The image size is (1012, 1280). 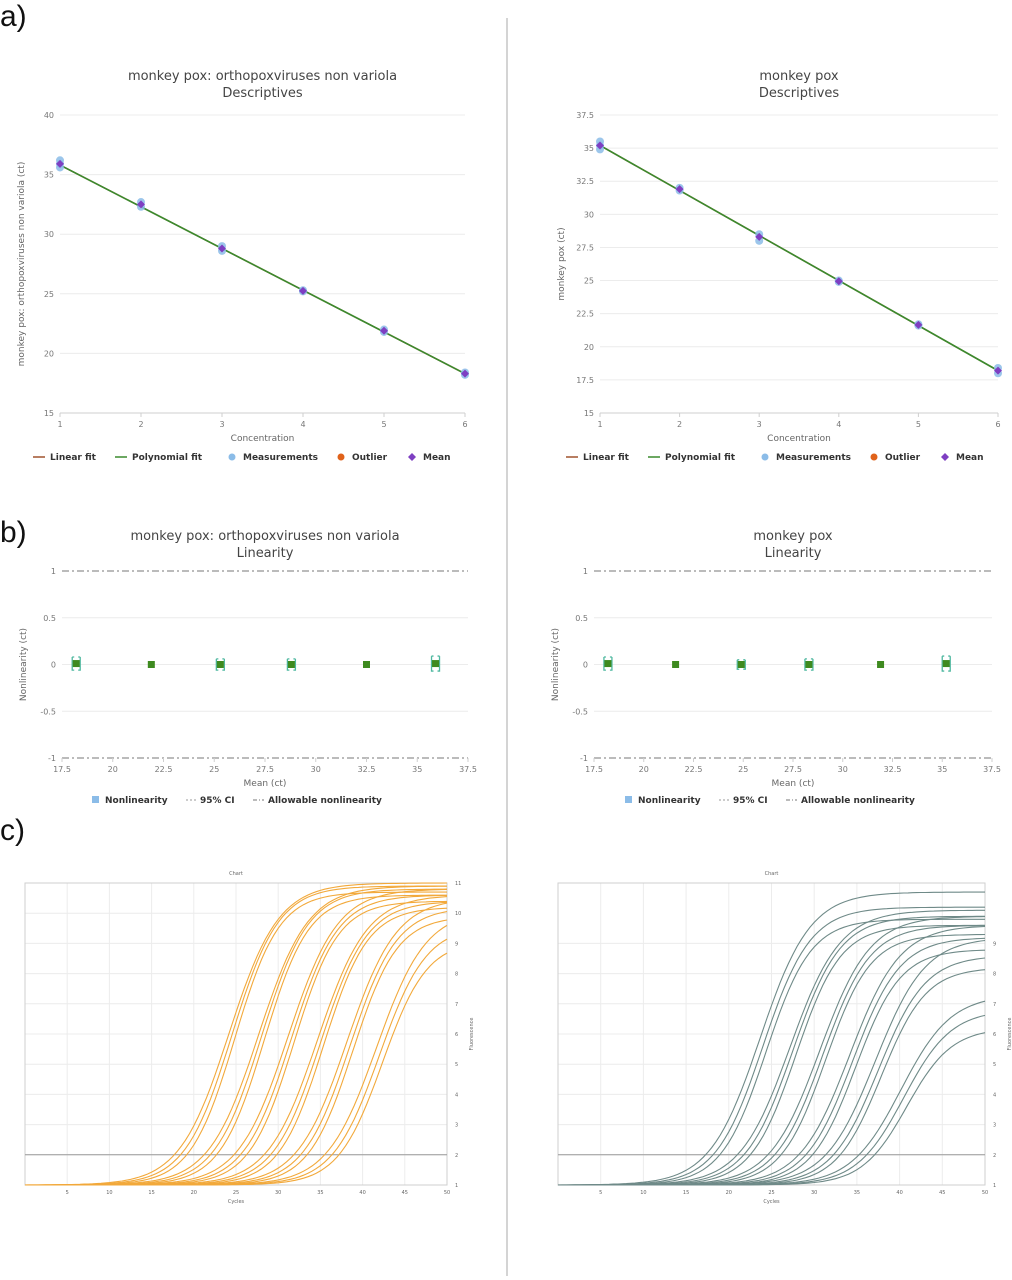 I want to click on y-axis-label: monkey pox (ct), so click(x=562, y=263).